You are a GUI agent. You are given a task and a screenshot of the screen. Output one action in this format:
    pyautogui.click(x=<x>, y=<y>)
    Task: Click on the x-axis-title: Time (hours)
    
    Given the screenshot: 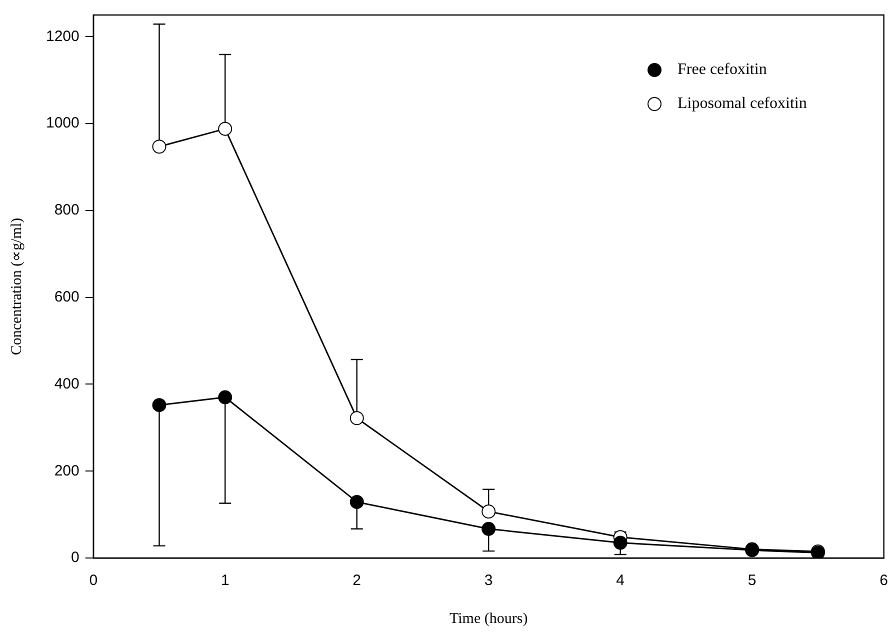 What is the action you would take?
    pyautogui.click(x=488, y=618)
    